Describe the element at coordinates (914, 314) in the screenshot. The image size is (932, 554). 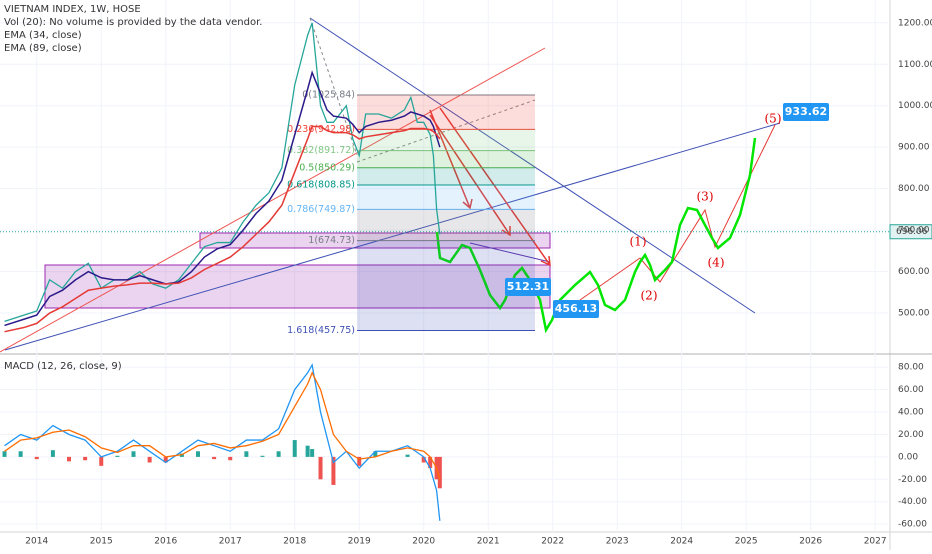
I see `y-tick-label: 500.00` at that location.